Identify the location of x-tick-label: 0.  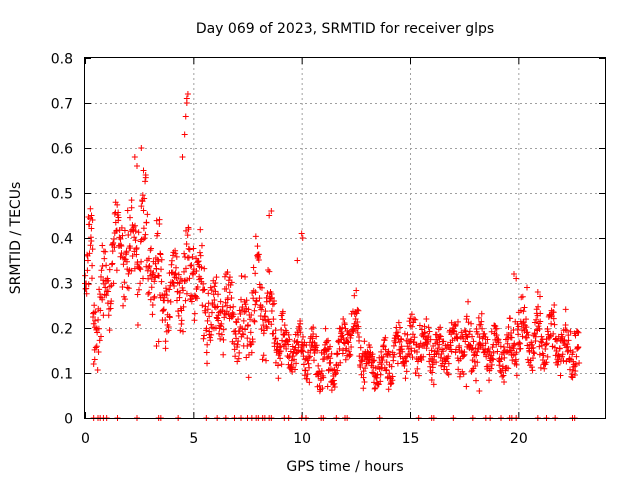
(85, 439).